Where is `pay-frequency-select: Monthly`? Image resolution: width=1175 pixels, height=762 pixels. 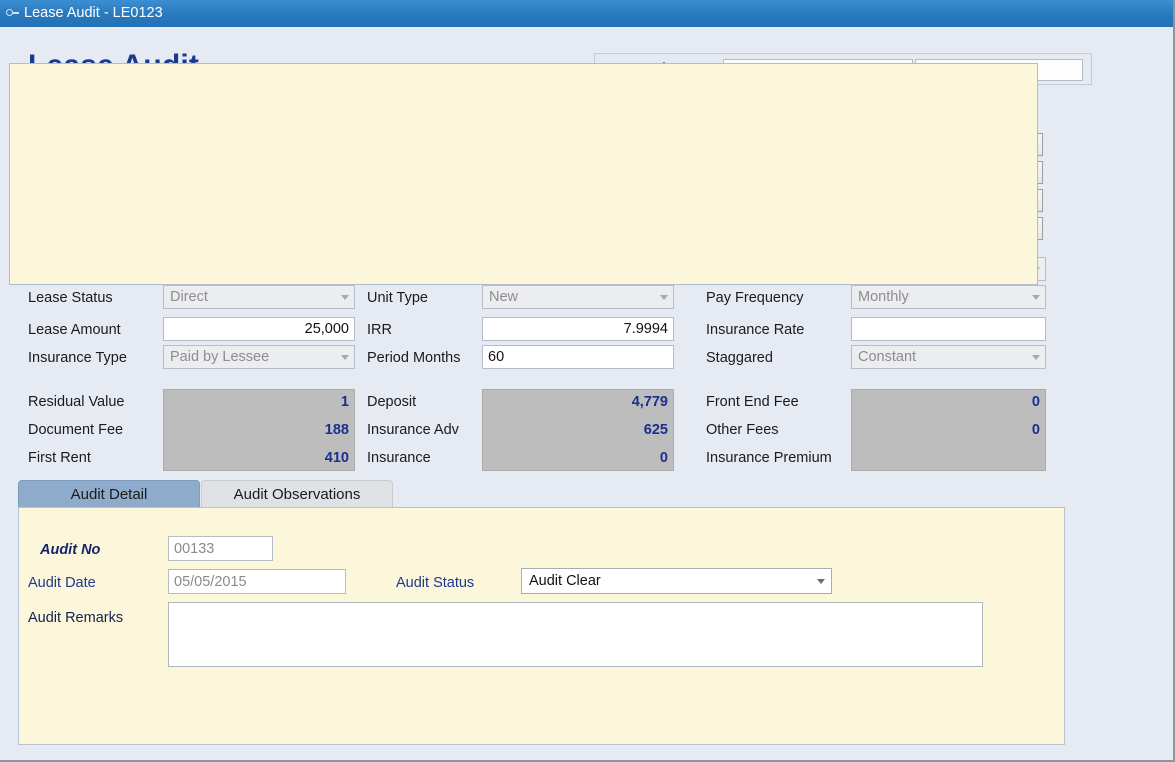 pay-frequency-select: Monthly is located at coordinates (948, 297).